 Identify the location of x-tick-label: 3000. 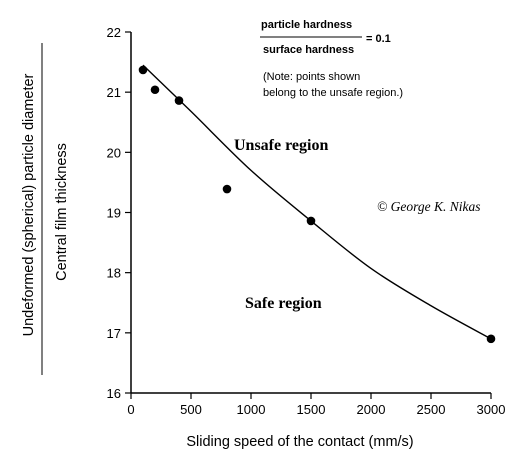
(491, 409).